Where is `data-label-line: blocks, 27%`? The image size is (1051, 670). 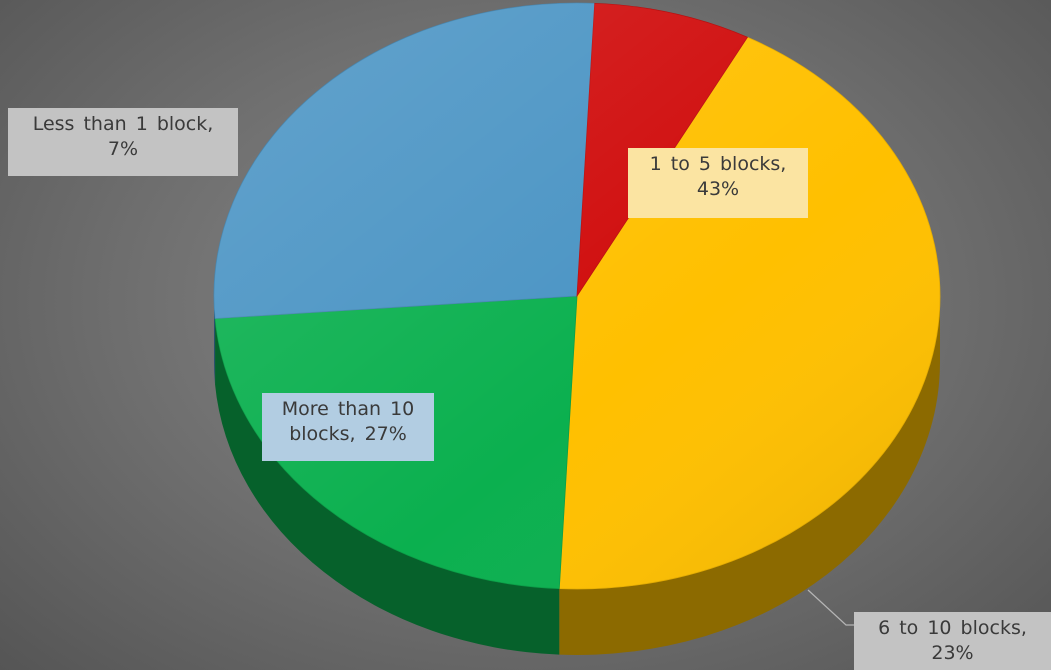 data-label-line: blocks, 27% is located at coordinates (348, 434).